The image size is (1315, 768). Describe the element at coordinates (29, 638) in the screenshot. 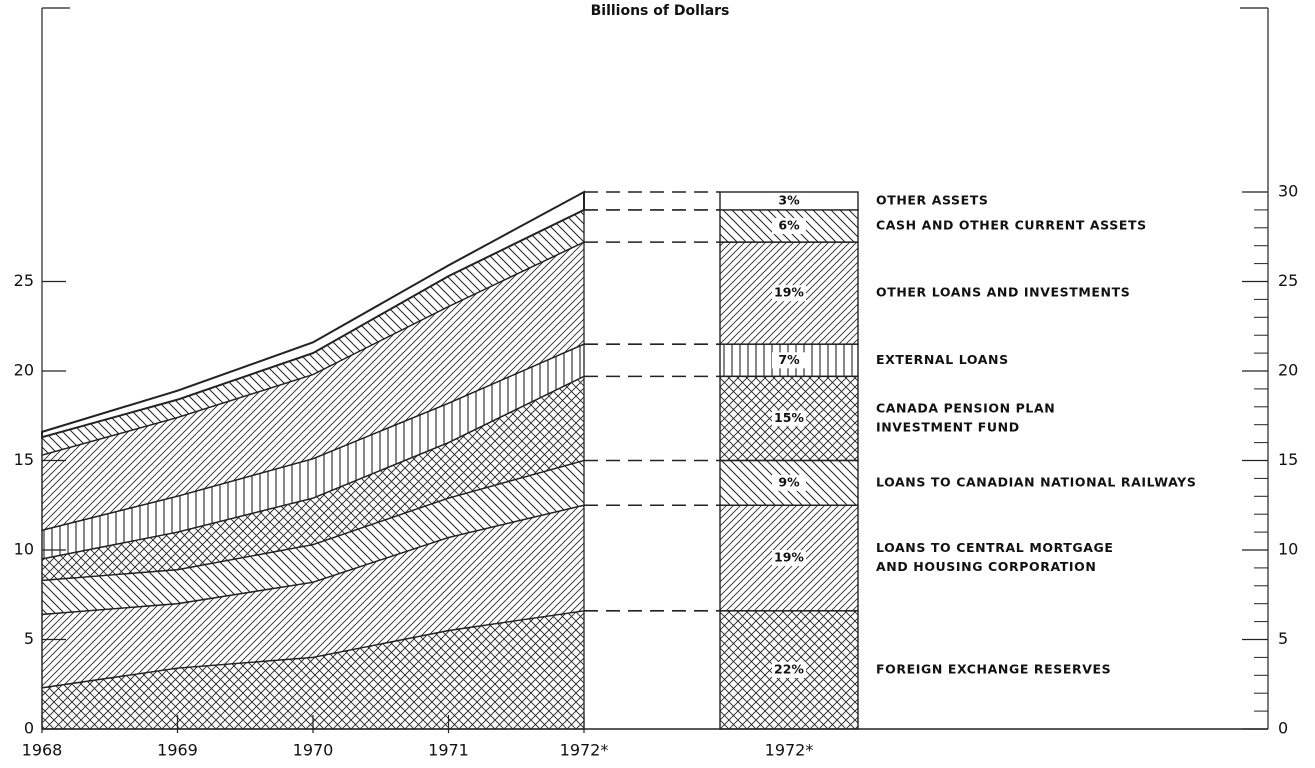

I see `y-tick-label: 5` at that location.